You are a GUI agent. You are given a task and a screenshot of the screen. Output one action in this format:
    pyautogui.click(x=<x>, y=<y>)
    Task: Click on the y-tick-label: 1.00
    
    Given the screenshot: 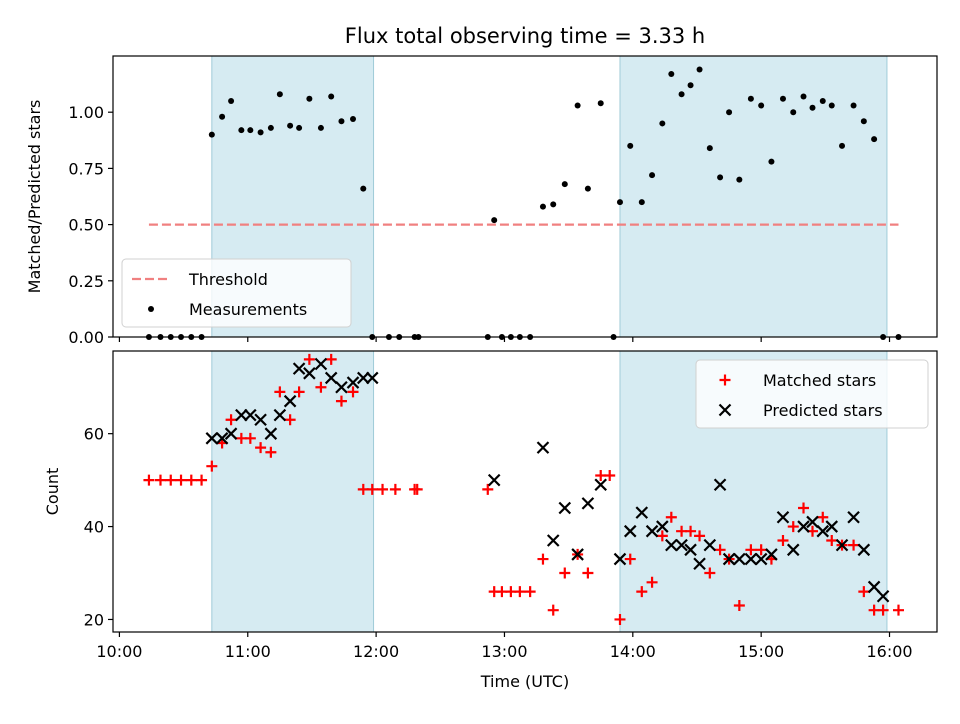 What is the action you would take?
    pyautogui.click(x=86, y=112)
    